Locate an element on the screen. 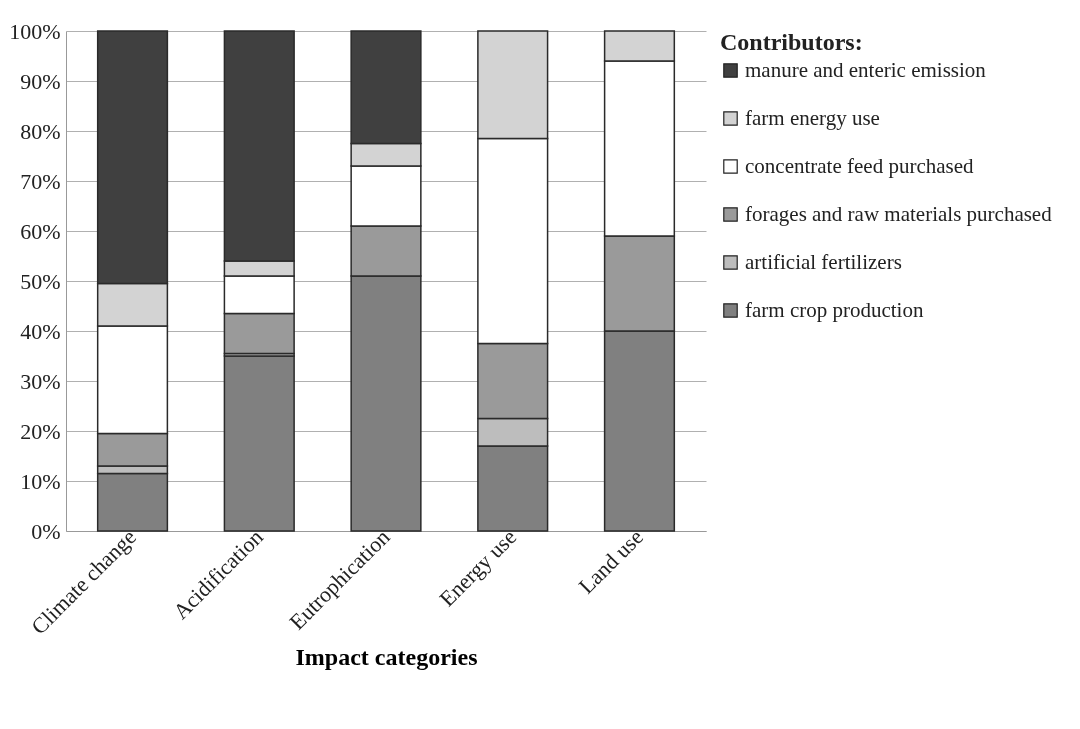 The height and width of the screenshot is (729, 1080). y-tick-label: 0% is located at coordinates (46, 531).